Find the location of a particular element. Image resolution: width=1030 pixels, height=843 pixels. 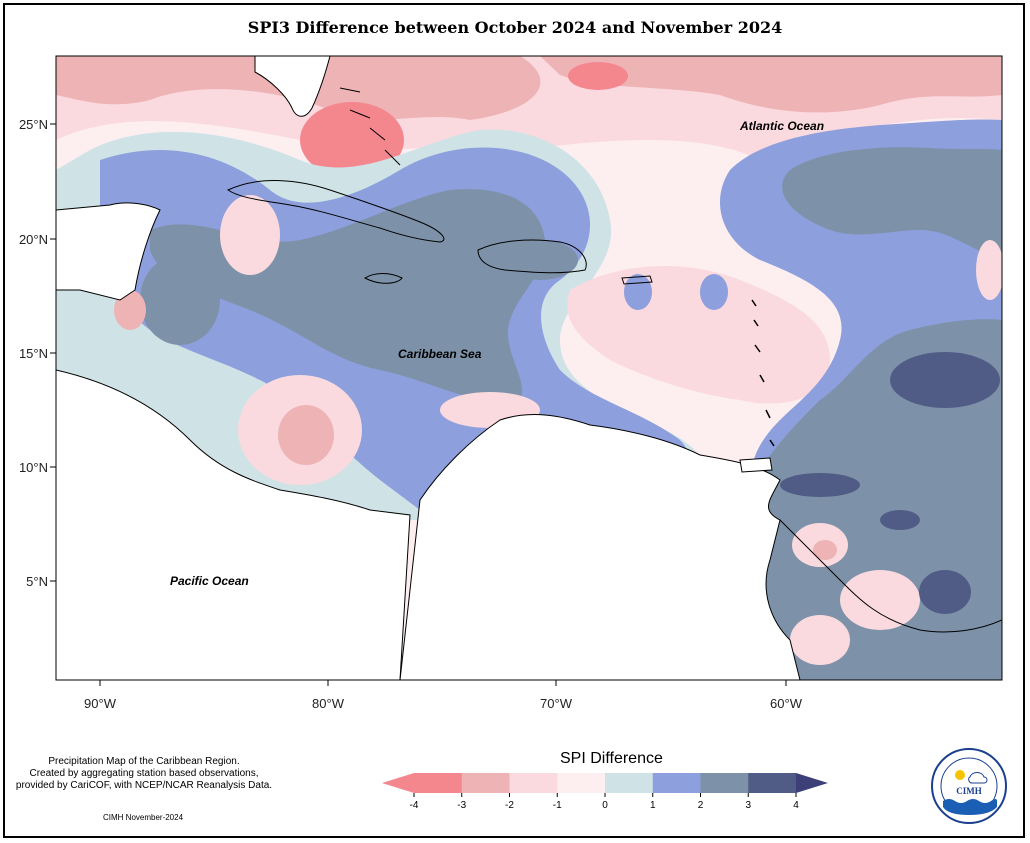

spi-zone-brazil-pink is located at coordinates (820, 640).